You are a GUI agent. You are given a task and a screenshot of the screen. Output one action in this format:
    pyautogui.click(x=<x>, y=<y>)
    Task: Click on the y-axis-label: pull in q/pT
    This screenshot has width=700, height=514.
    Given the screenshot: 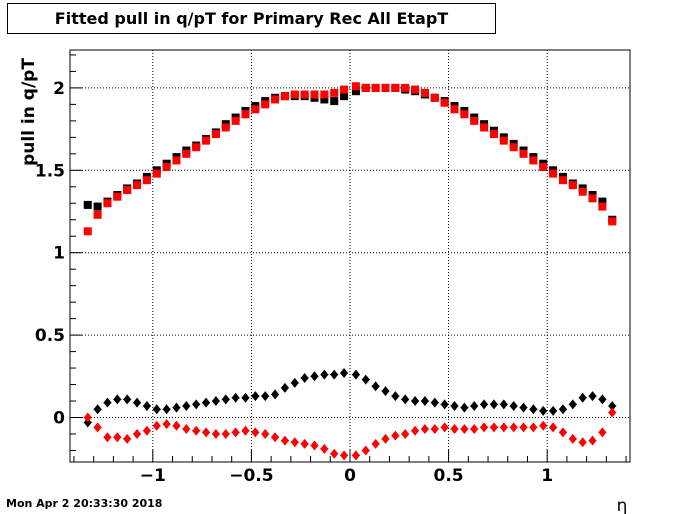 What is the action you would take?
    pyautogui.click(x=29, y=112)
    